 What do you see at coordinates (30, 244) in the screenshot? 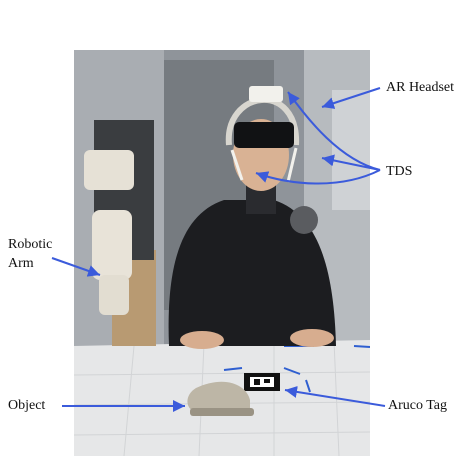
I see `label-robotic-arm-line1: Robotic` at bounding box center [30, 244].